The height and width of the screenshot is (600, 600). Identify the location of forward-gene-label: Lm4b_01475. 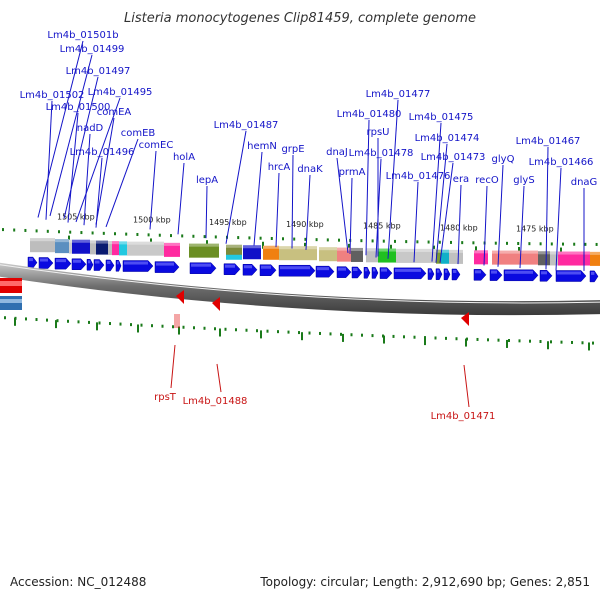
(441, 117).